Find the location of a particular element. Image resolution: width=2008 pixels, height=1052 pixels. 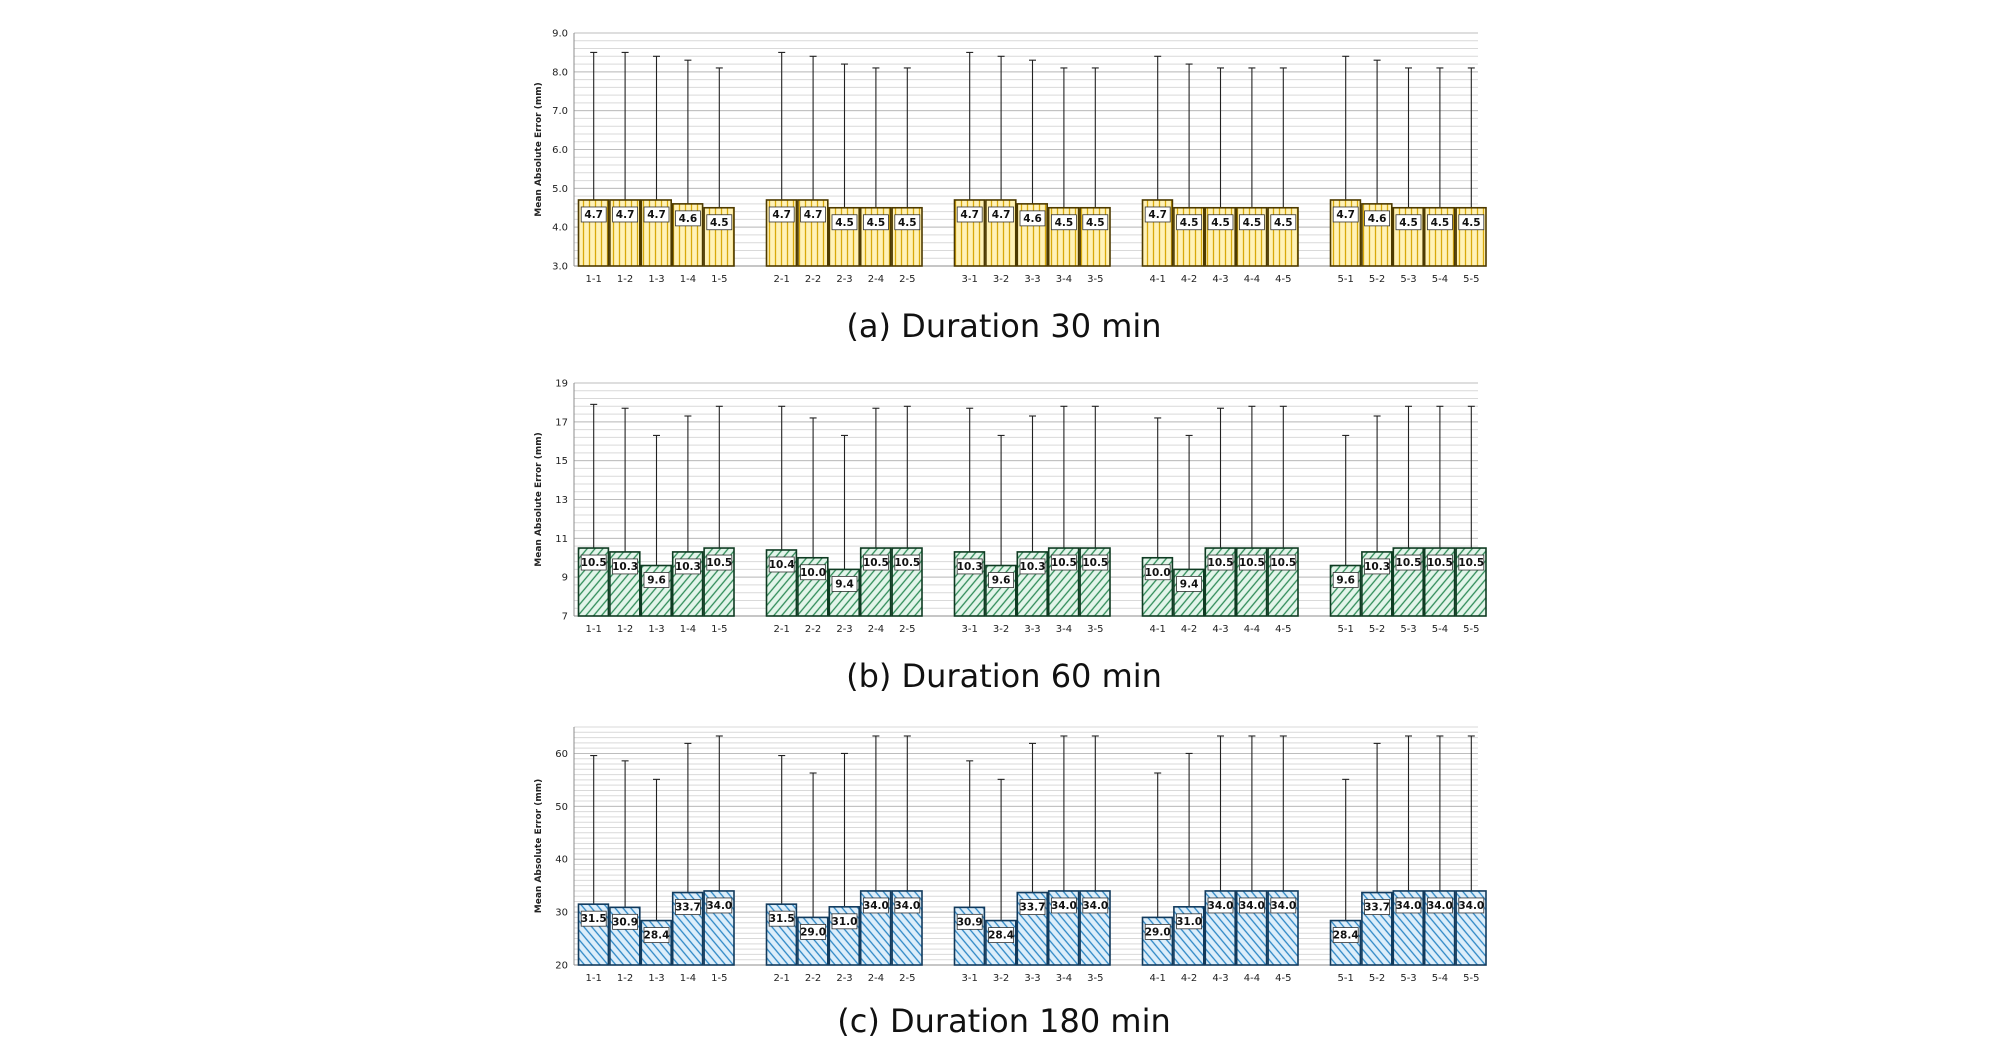

y-tick-label: 15 is located at coordinates (561, 461).